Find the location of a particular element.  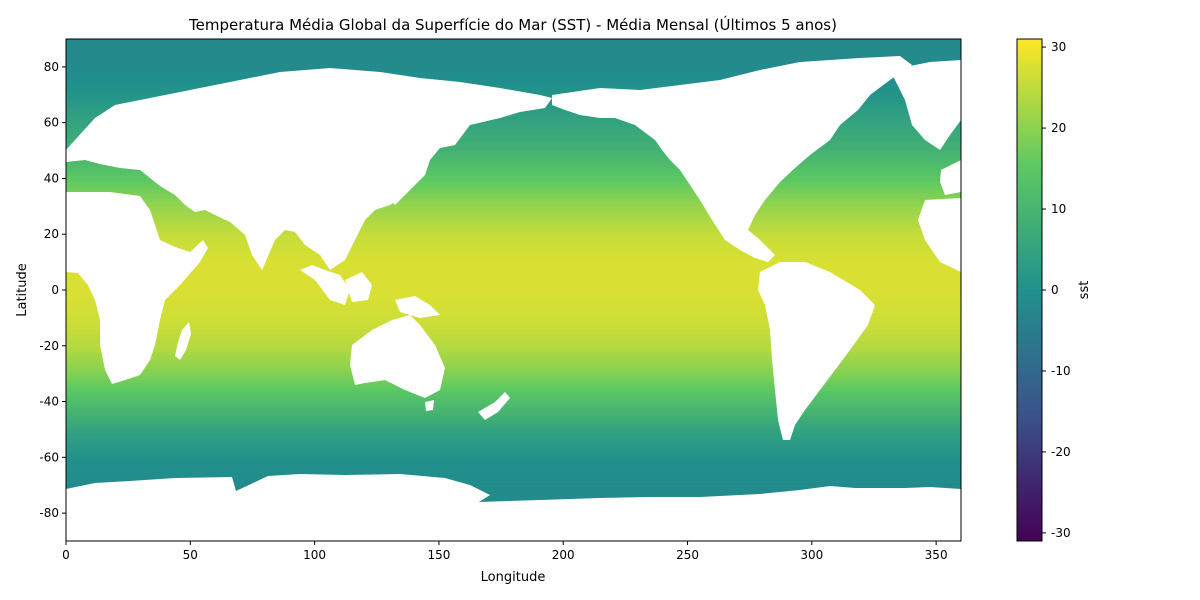

colorbar-tick-label: -30 is located at coordinates (1061, 533).